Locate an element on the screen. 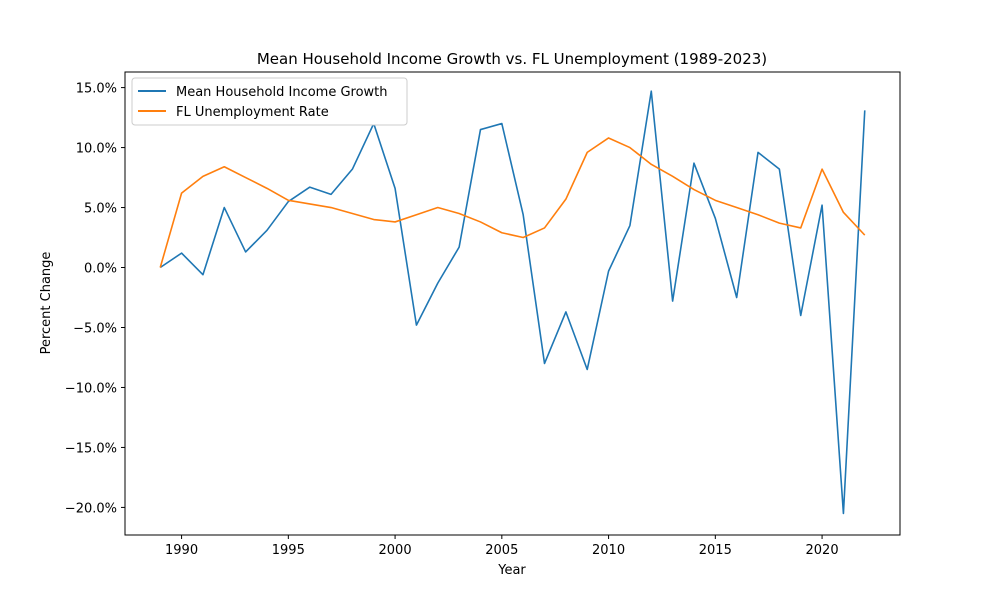 This screenshot has height=600, width=1000. x-tick-label: 2015 is located at coordinates (715, 550).